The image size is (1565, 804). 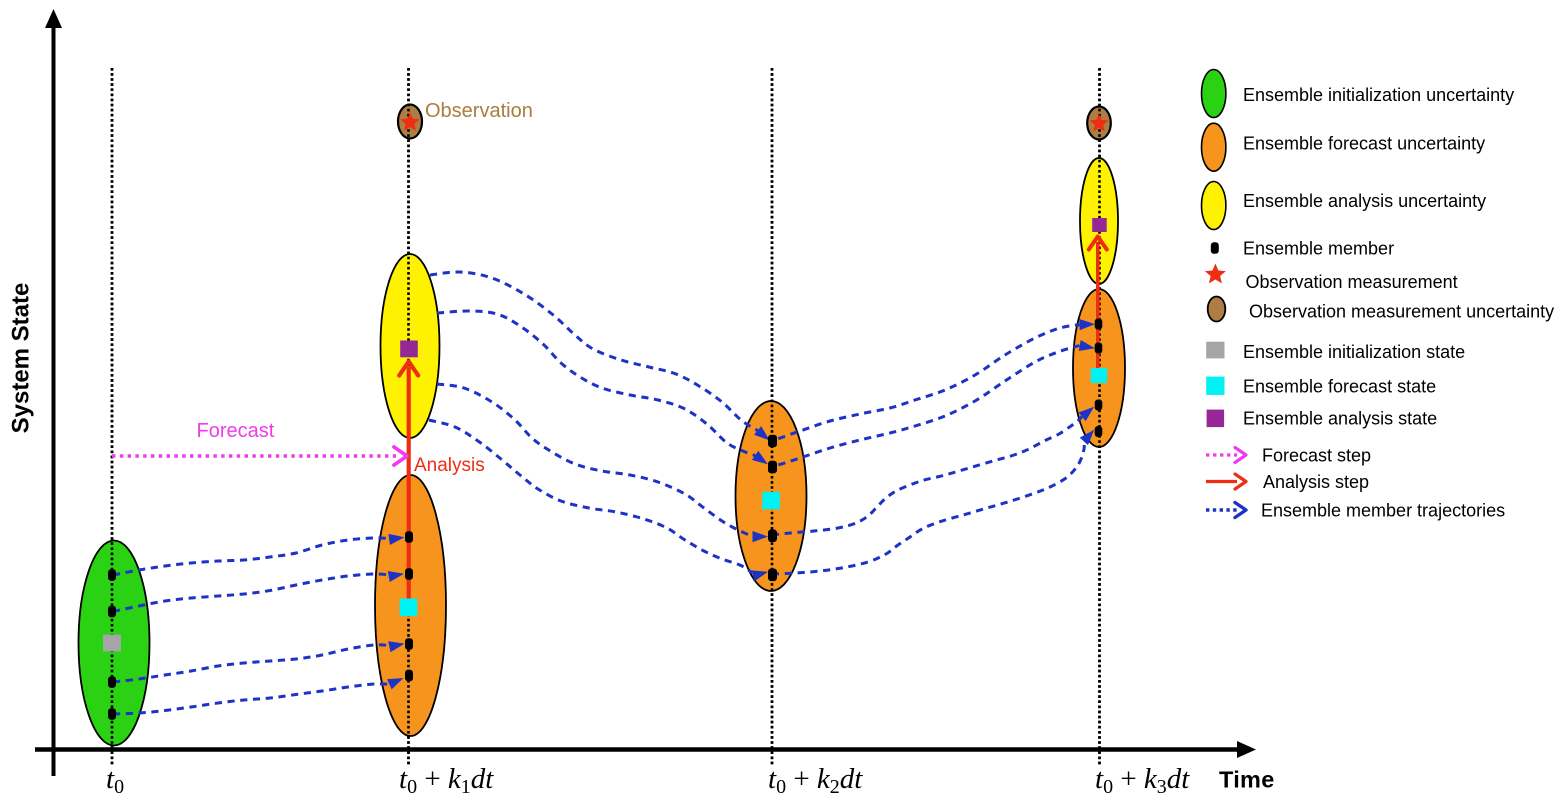 I want to click on svg-text:Ensemble initialization uncert: Ensemble initialization uncertainty, so click(x=1378, y=95).